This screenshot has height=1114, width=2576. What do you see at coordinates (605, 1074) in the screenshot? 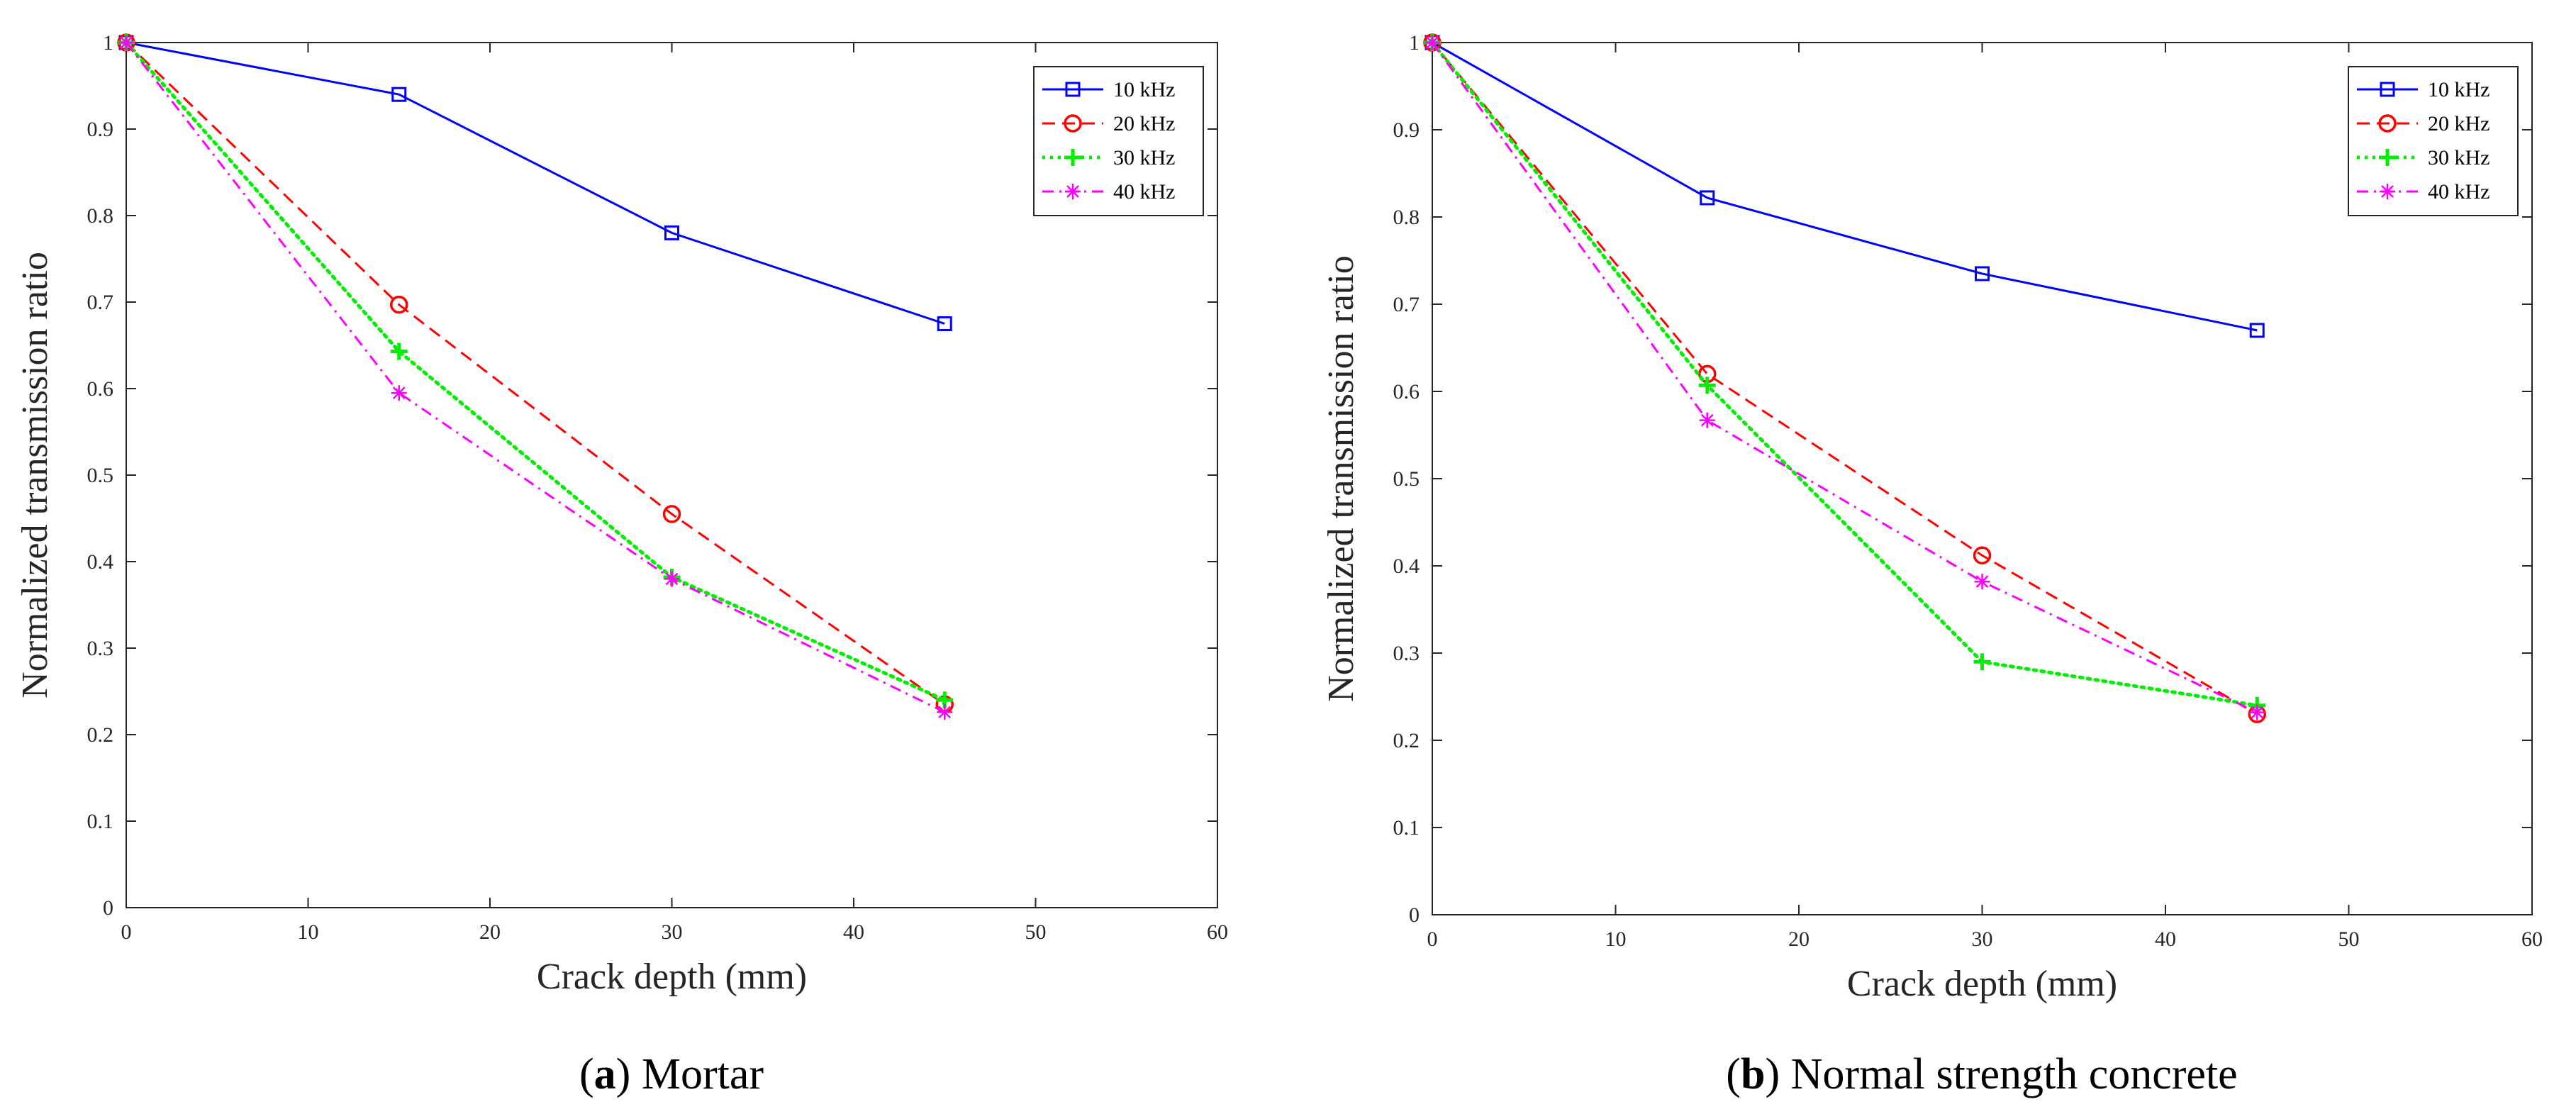
I see `caption-letter: a` at bounding box center [605, 1074].